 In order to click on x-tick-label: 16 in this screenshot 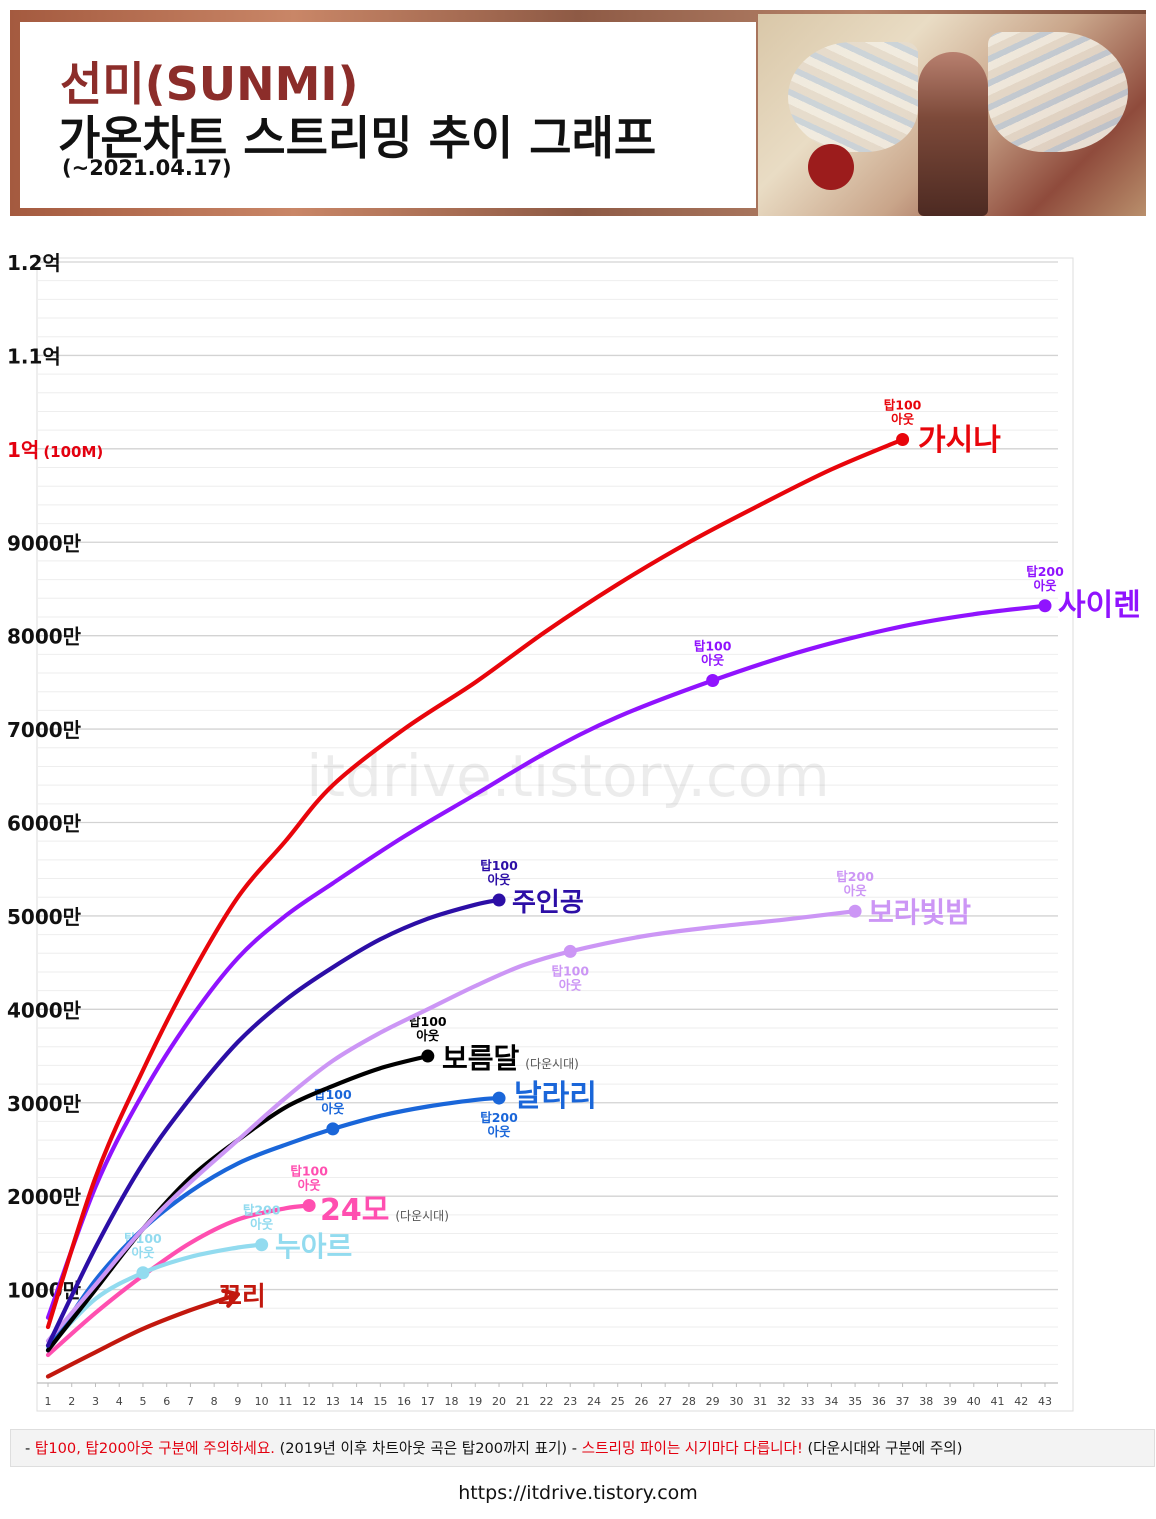, I will do `click(404, 1401)`.